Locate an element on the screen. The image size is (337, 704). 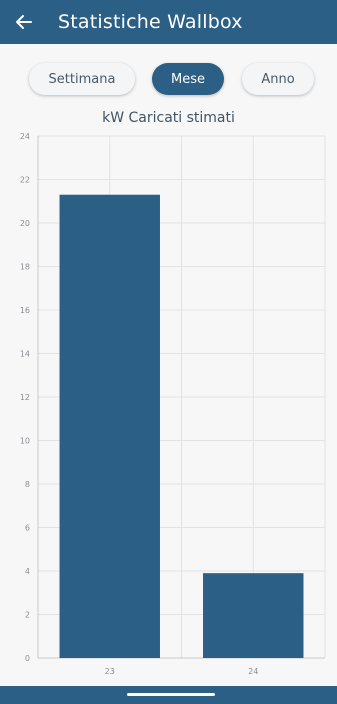
bar is located at coordinates (253, 615).